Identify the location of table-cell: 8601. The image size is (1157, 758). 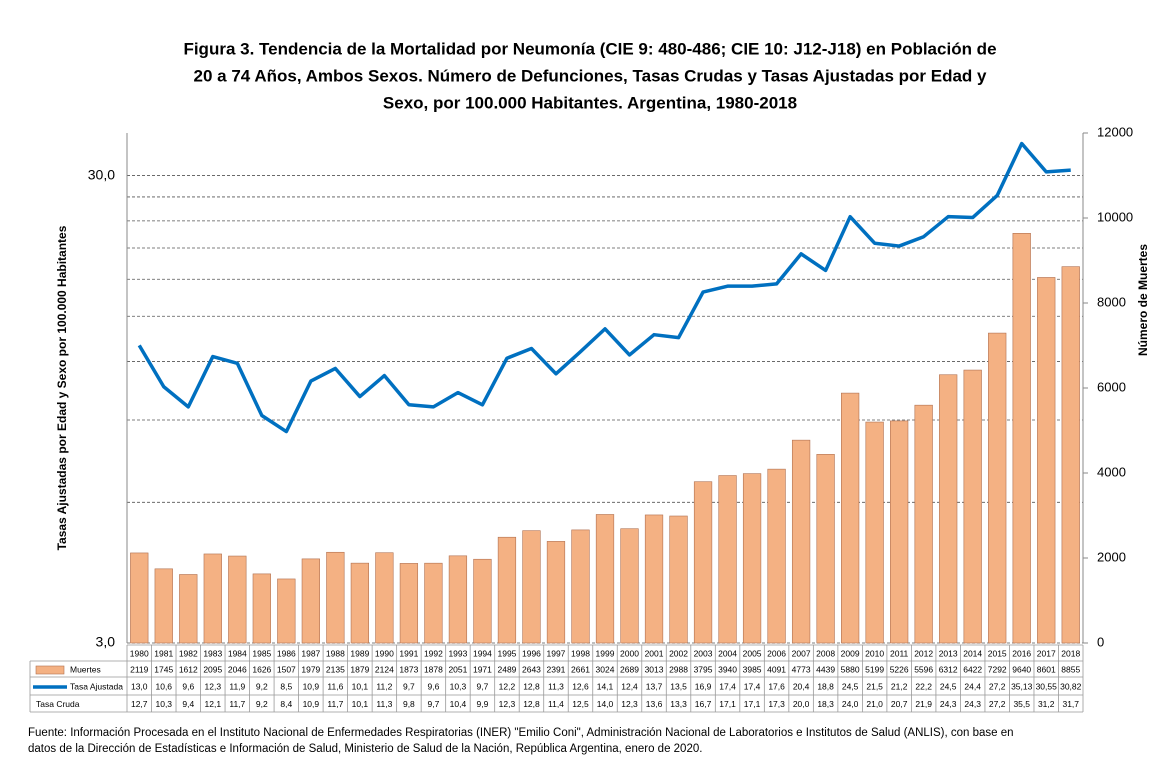
(1046, 669).